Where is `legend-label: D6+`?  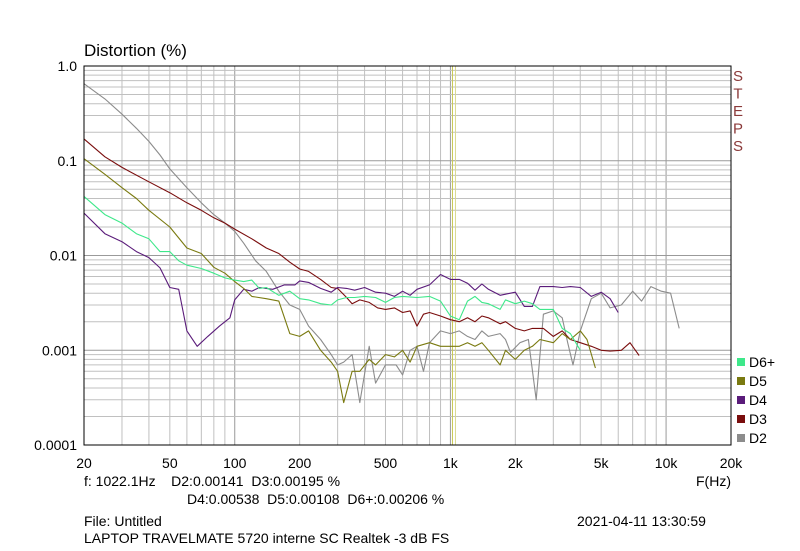
legend-label: D6+ is located at coordinates (762, 362).